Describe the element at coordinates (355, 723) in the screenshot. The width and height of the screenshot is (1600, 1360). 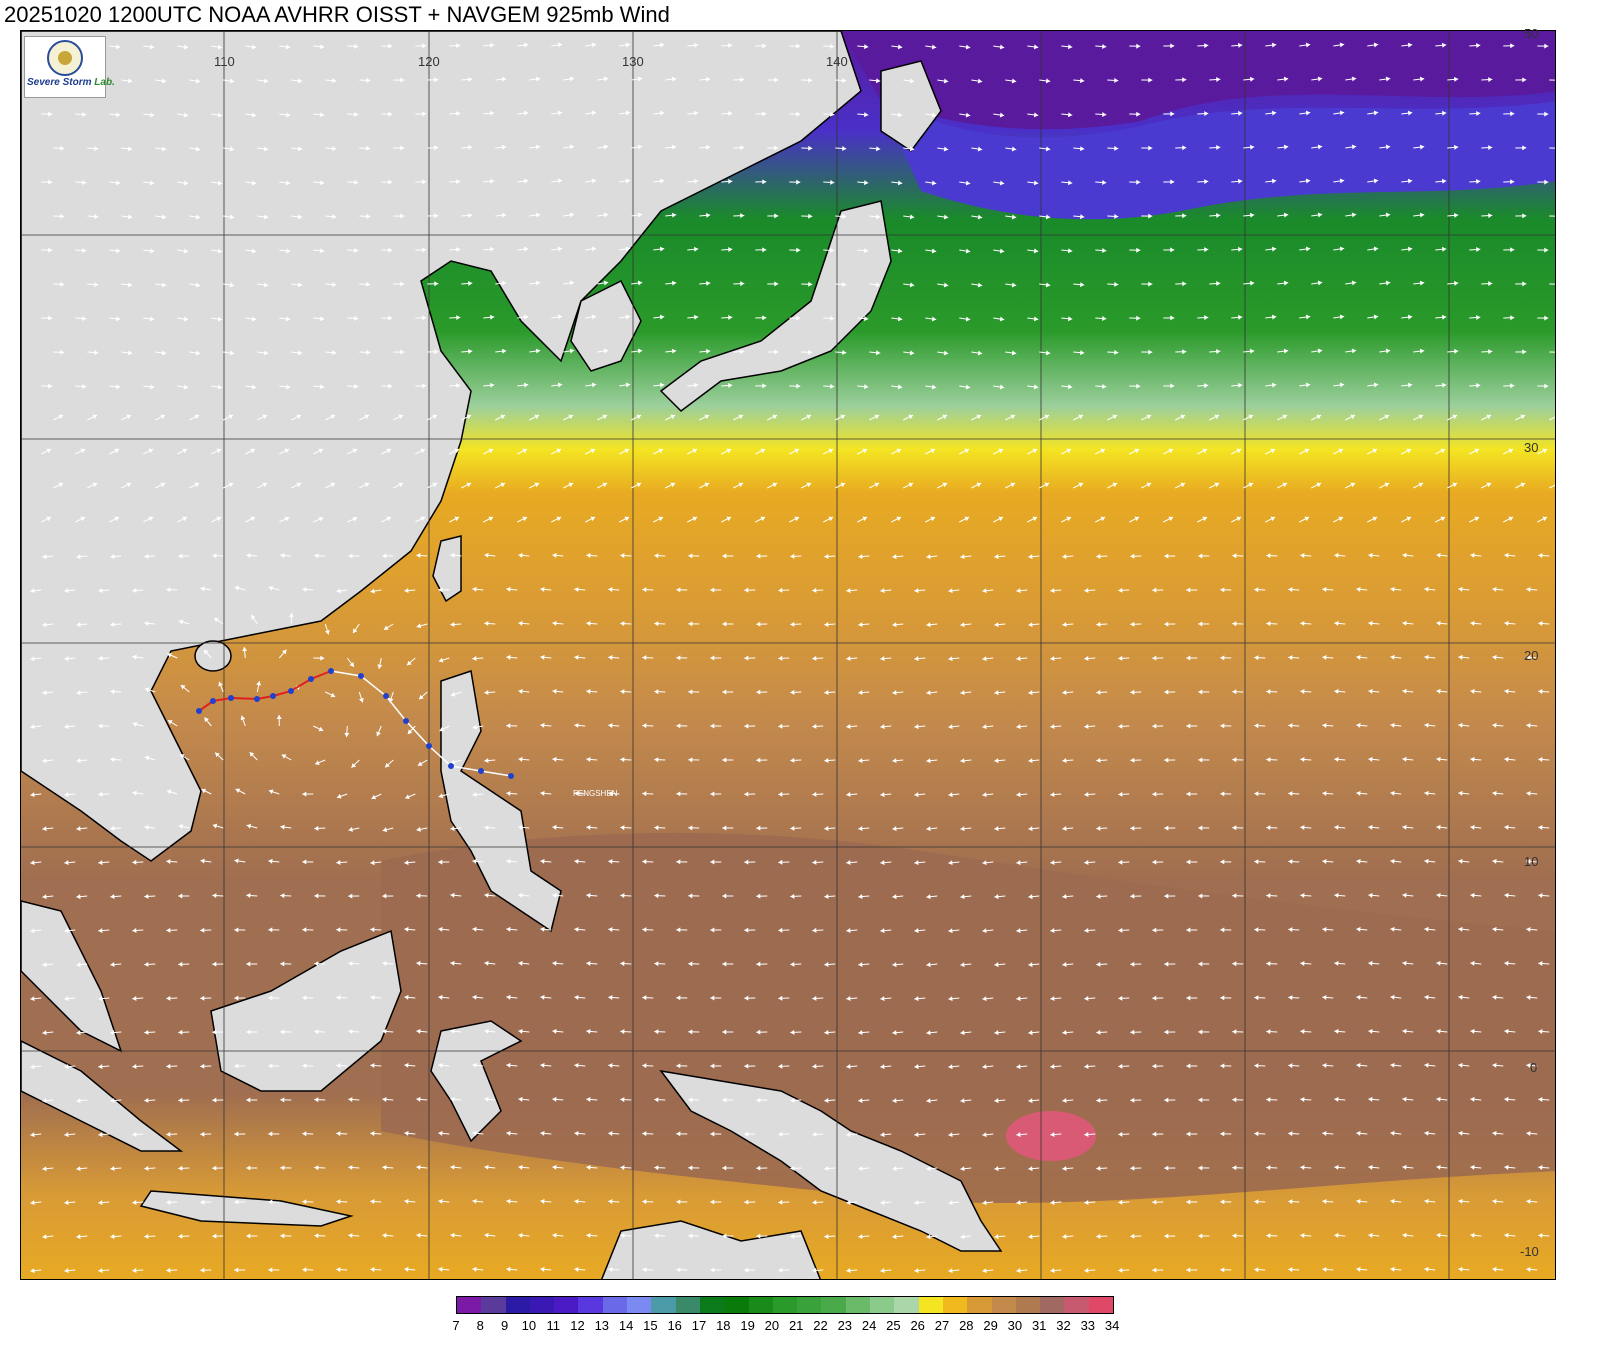
I see `track-markers` at that location.